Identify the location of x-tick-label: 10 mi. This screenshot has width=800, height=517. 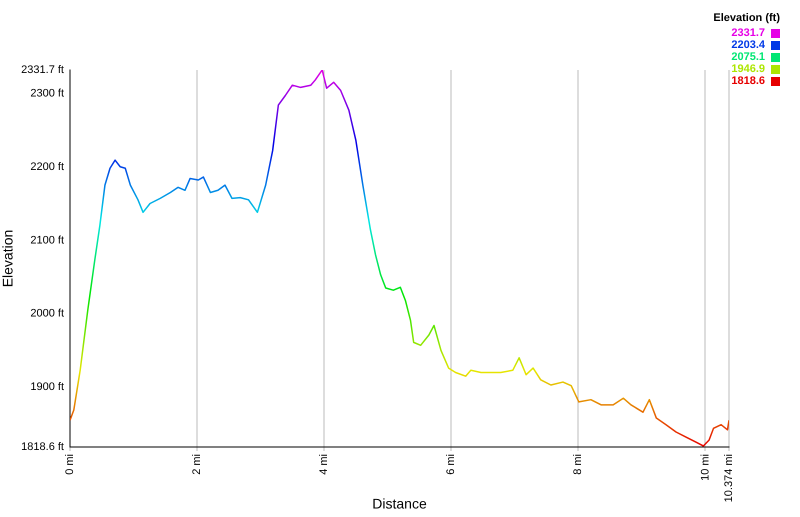
(705, 467).